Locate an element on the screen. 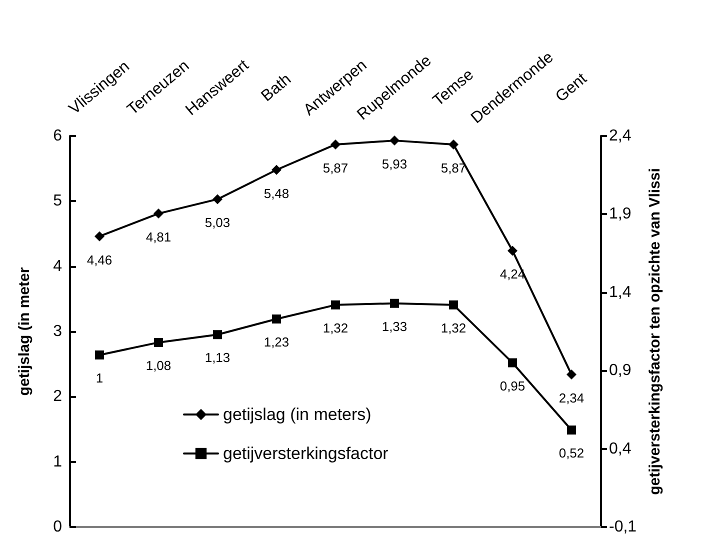 The width and height of the screenshot is (701, 545). data-label: 4,46 is located at coordinates (99, 260).